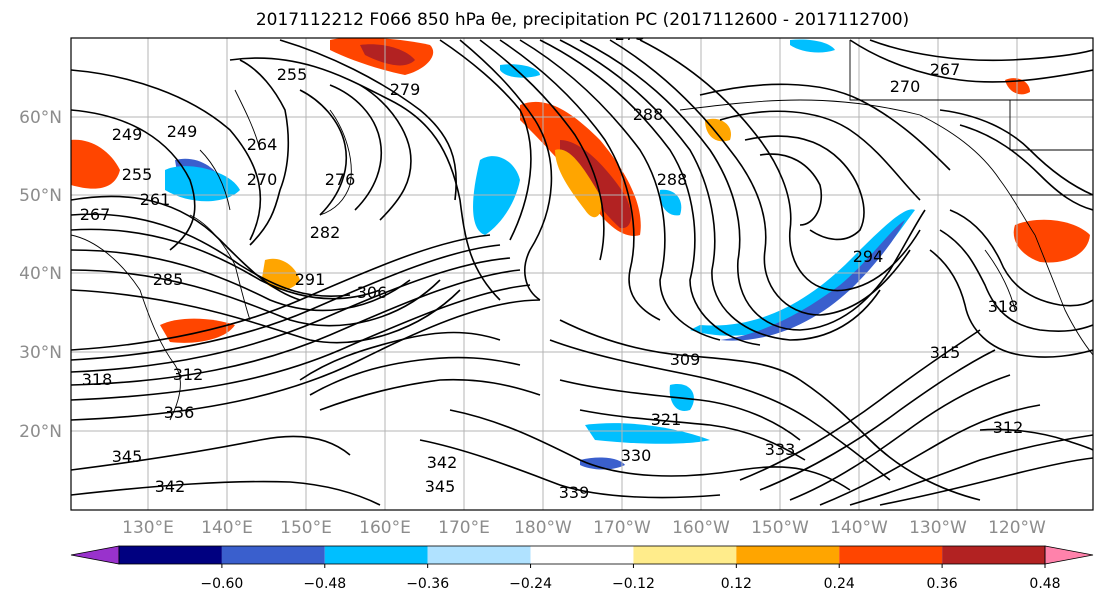  What do you see at coordinates (630, 34) in the screenshot?
I see `contour-label: 273` at bounding box center [630, 34].